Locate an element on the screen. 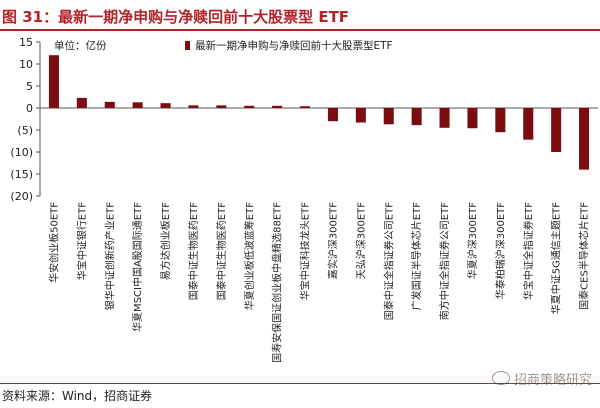 The image size is (600, 408). category-label: 华安创业板50ETF is located at coordinates (53, 242).